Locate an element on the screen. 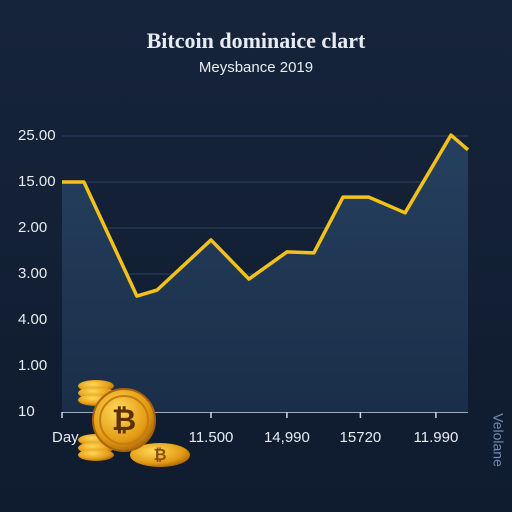 The width and height of the screenshot is (512, 512). y-tick-label: 3.00 is located at coordinates (32, 273).